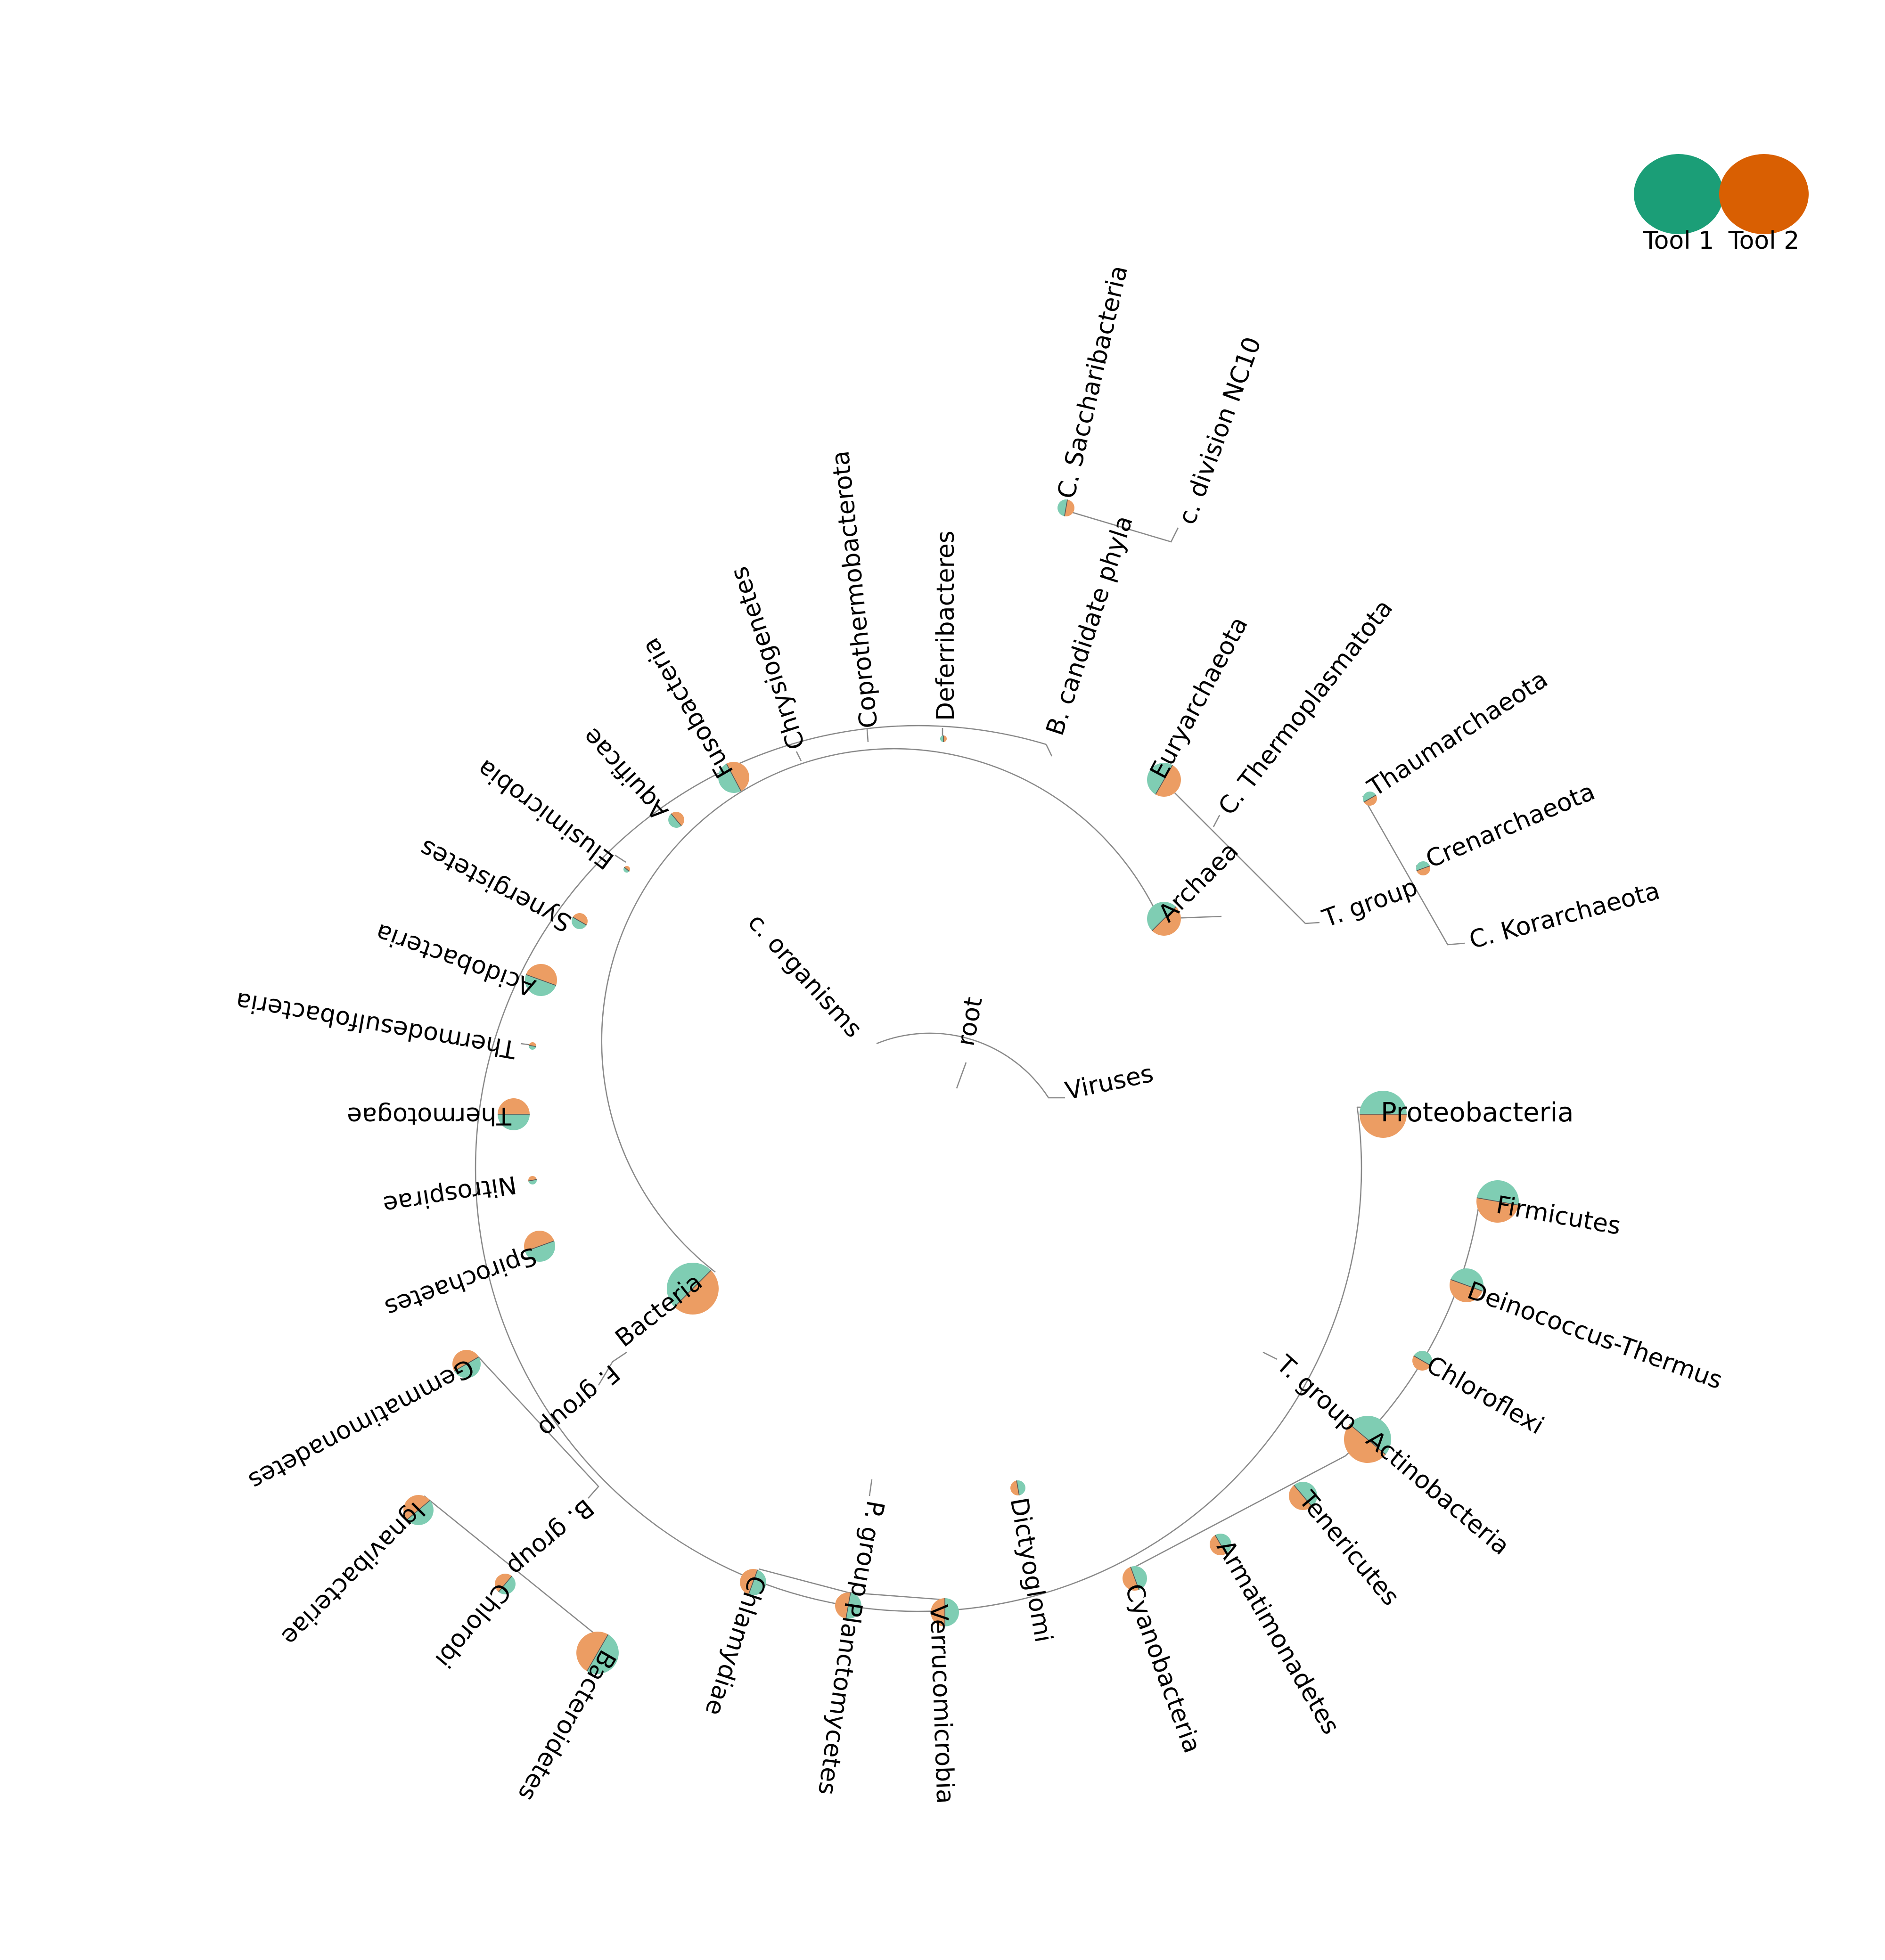  I want to click on pie-chlorobi-divider, so click(505, 1584).